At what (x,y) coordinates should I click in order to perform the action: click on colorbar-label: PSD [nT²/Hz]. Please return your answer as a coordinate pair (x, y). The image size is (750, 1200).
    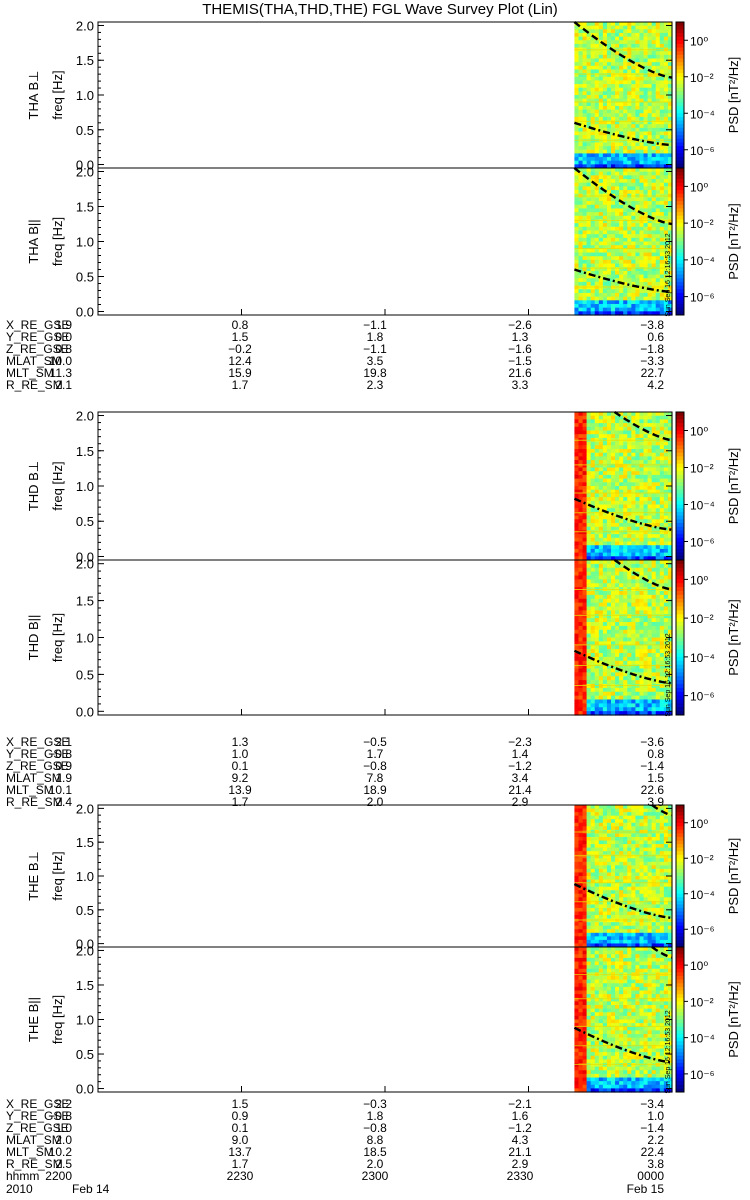
    Looking at the image, I should click on (733, 637).